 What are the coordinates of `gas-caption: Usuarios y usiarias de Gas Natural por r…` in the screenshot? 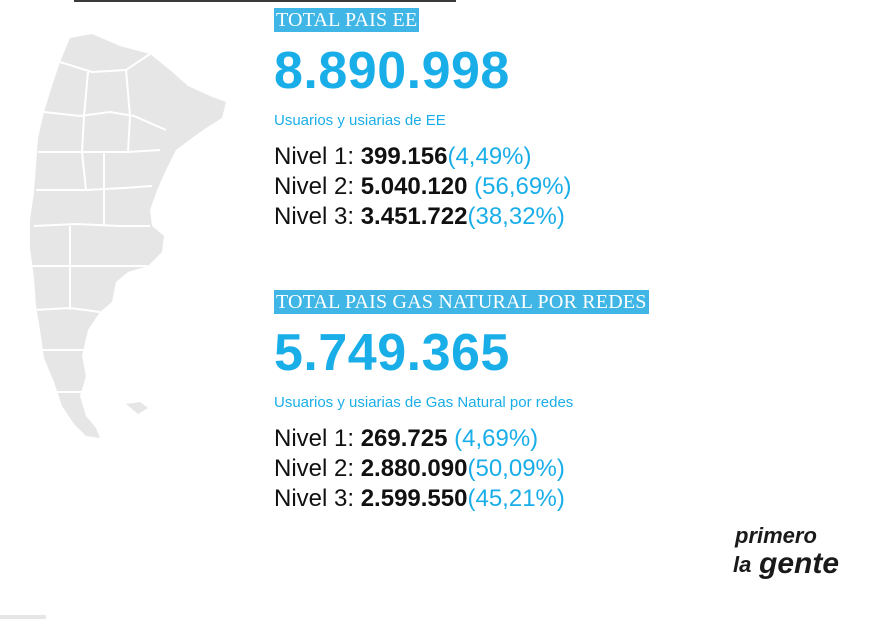 It's located at (424, 402).